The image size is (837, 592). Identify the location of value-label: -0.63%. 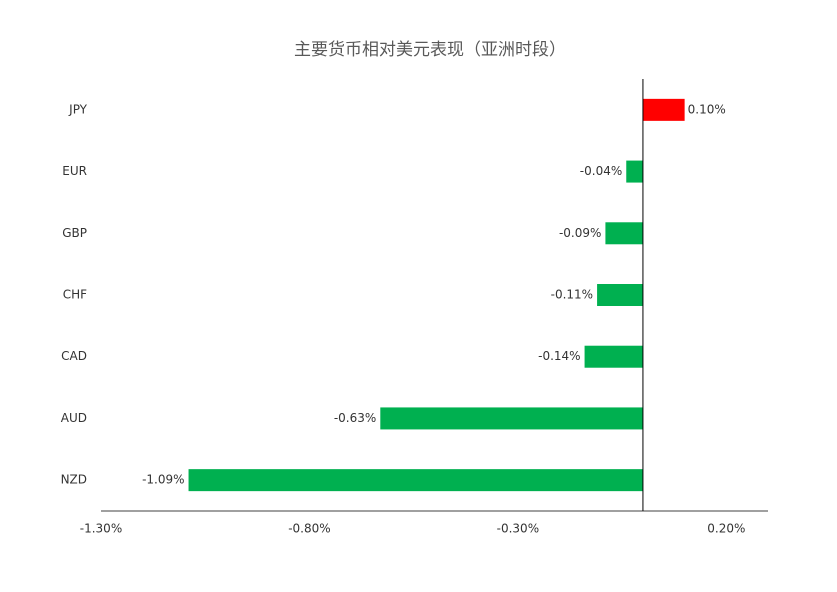
(355, 418).